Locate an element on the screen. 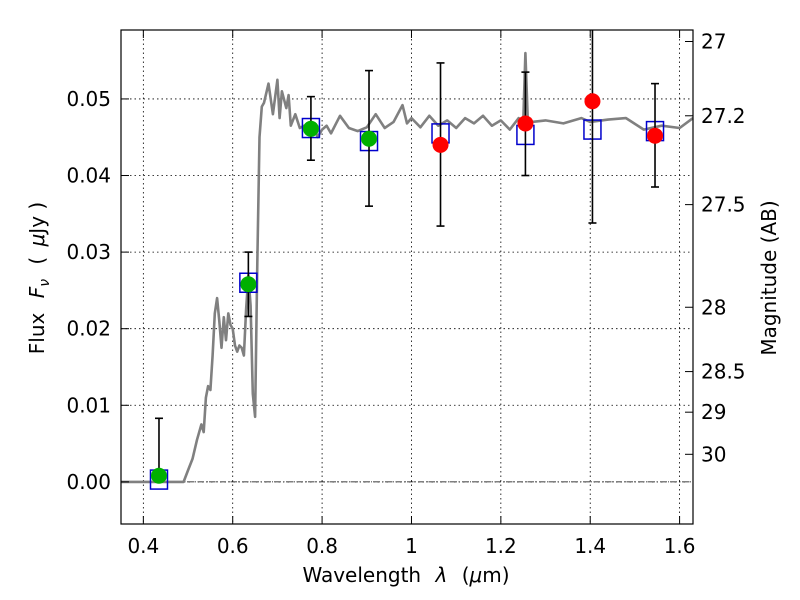 The image size is (800, 600). y-axis-label-subscript: ν is located at coordinates (45, 283).